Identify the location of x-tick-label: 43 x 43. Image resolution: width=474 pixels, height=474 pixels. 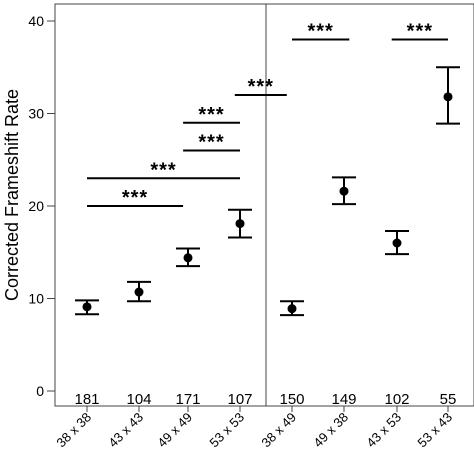
(125, 430).